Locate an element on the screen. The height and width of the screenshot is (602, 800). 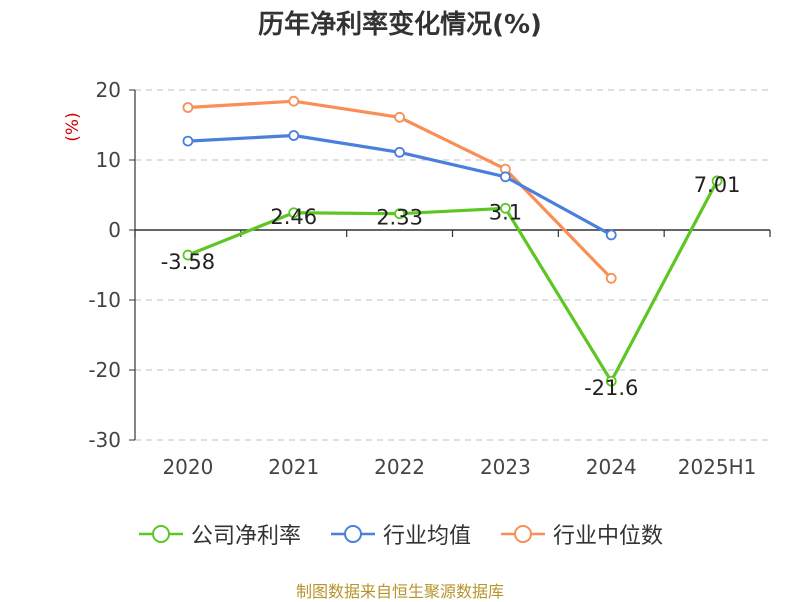
data-label: 2.33 is located at coordinates (399, 218).